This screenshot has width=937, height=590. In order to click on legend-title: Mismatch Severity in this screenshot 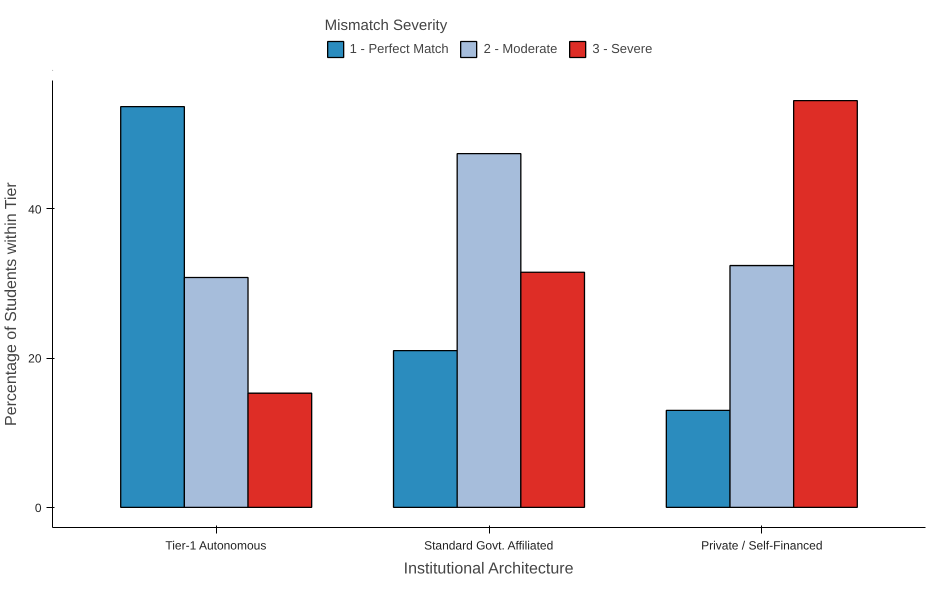, I will do `click(386, 25)`.